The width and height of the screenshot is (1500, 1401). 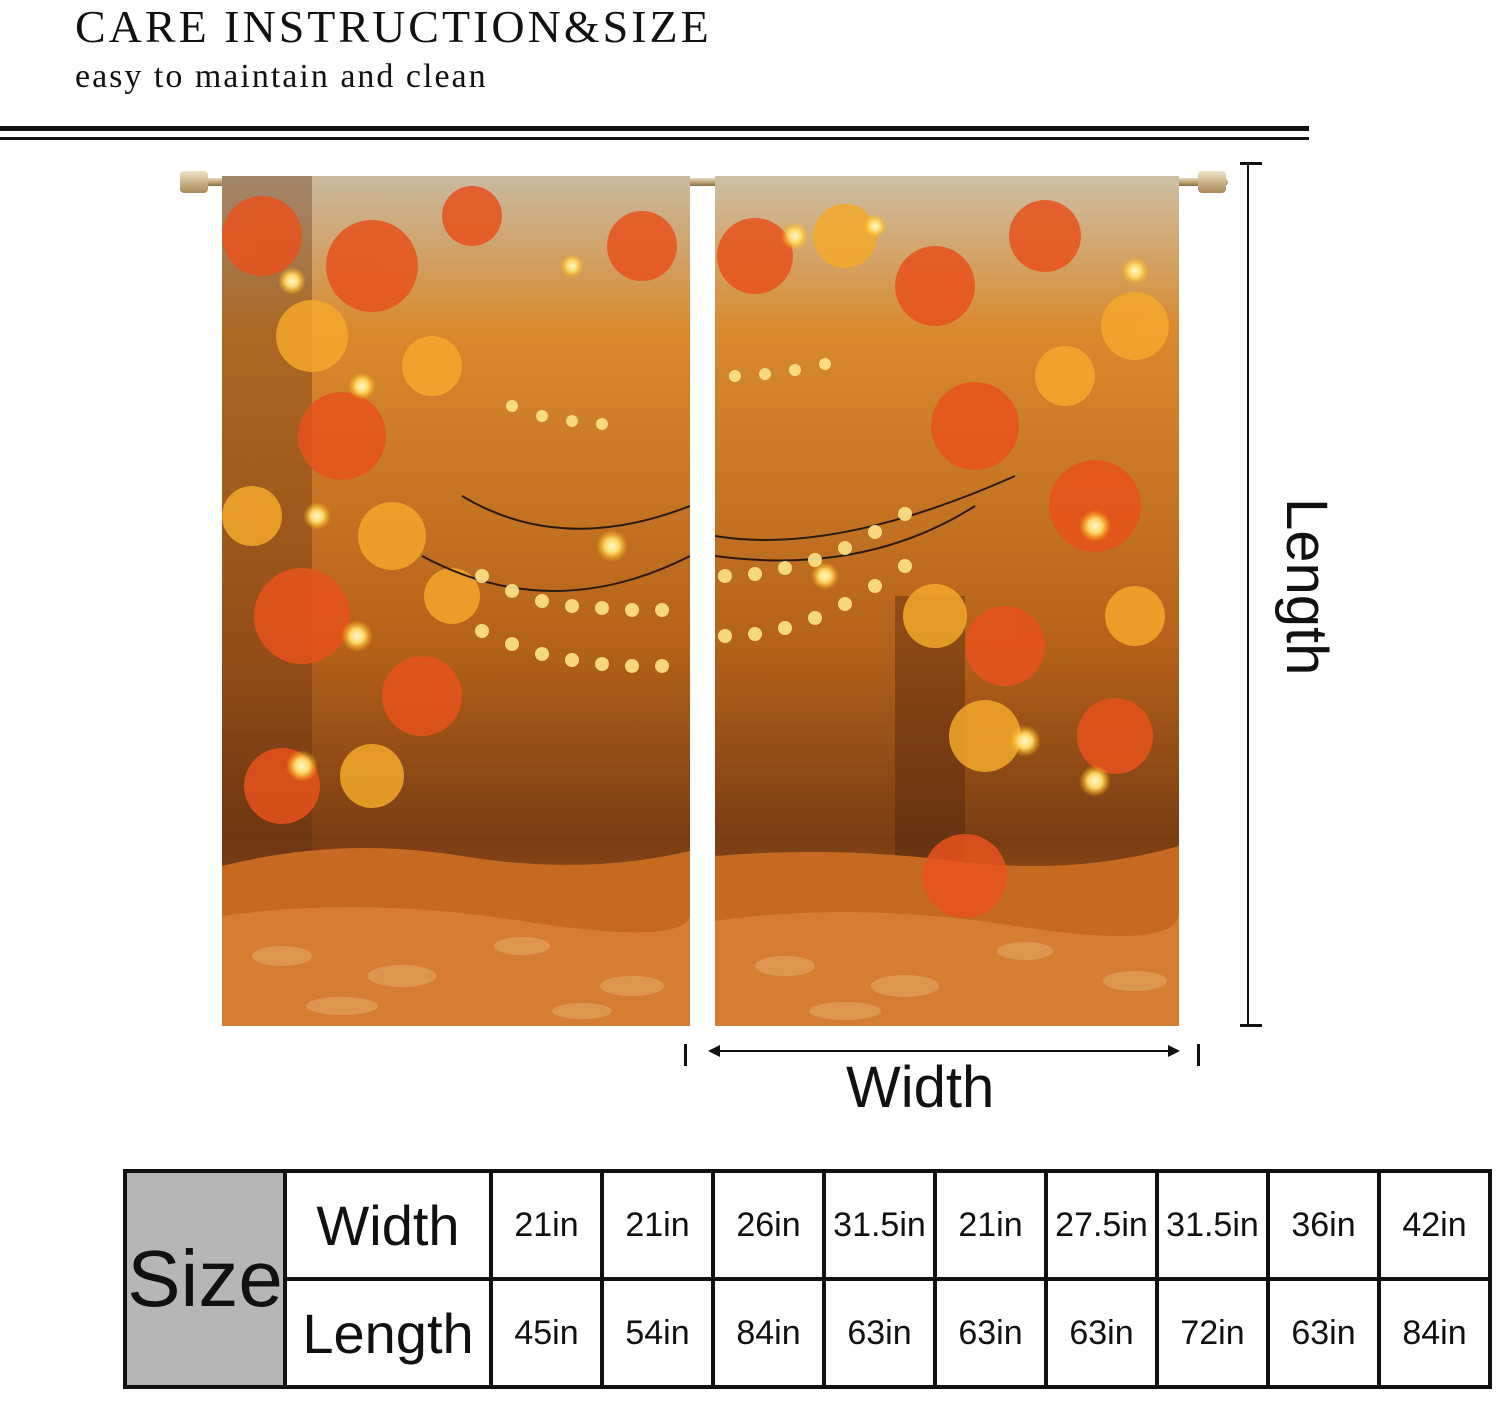 What do you see at coordinates (714, 1051) in the screenshot?
I see `width-dimension-arrow-left` at bounding box center [714, 1051].